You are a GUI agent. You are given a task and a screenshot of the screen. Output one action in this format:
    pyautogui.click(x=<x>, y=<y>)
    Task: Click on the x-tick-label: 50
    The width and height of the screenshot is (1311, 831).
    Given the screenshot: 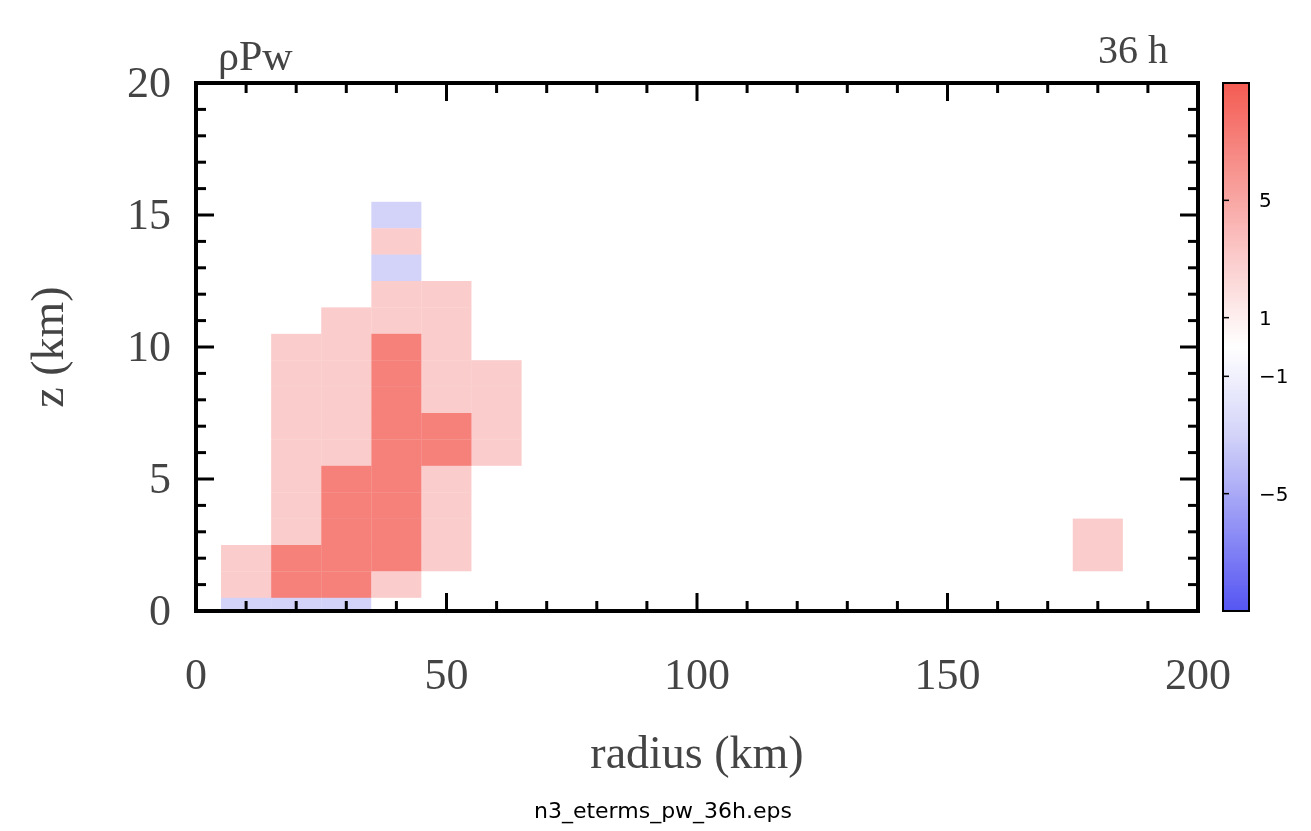 What is the action you would take?
    pyautogui.click(x=446, y=674)
    